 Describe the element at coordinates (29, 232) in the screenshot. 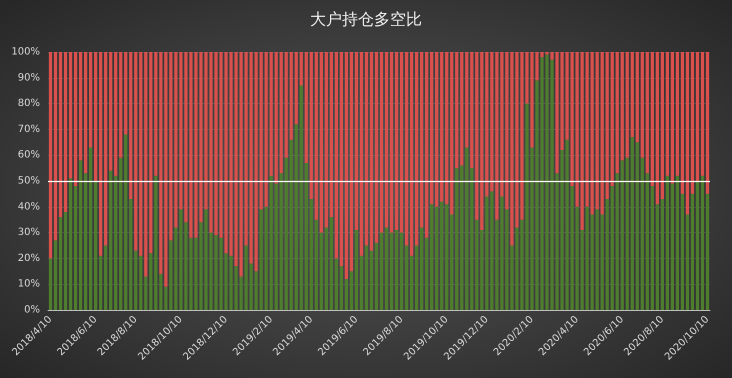

I see `y-tick-label: 30%` at that location.